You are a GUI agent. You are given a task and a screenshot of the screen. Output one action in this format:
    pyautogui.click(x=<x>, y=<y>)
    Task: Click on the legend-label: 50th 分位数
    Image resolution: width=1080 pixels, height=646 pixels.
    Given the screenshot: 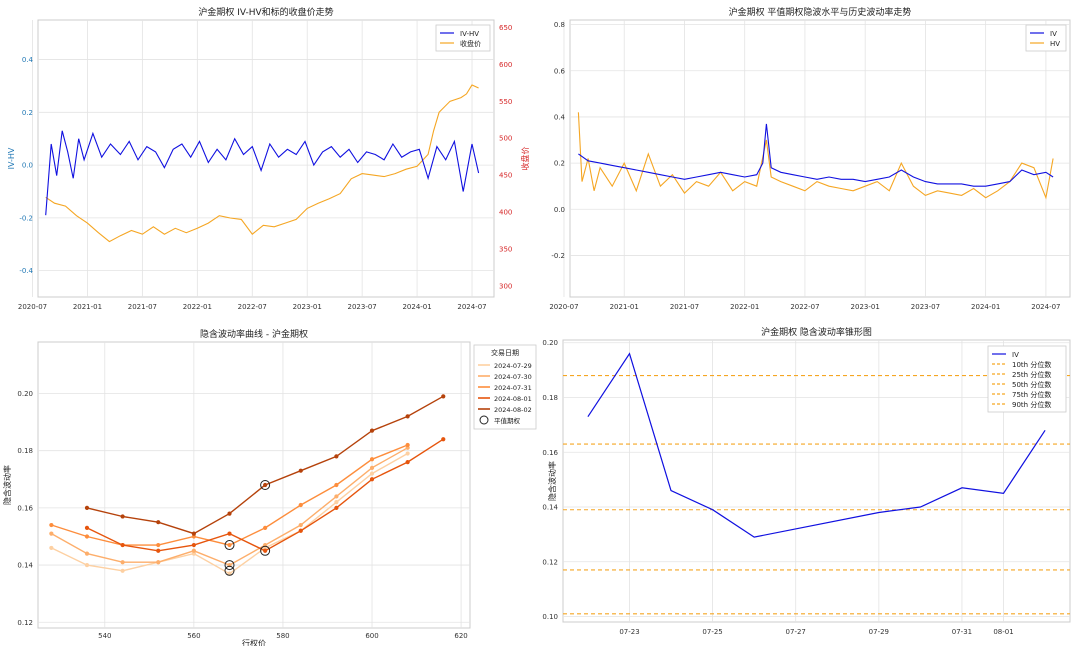 What is the action you would take?
    pyautogui.click(x=1031, y=384)
    